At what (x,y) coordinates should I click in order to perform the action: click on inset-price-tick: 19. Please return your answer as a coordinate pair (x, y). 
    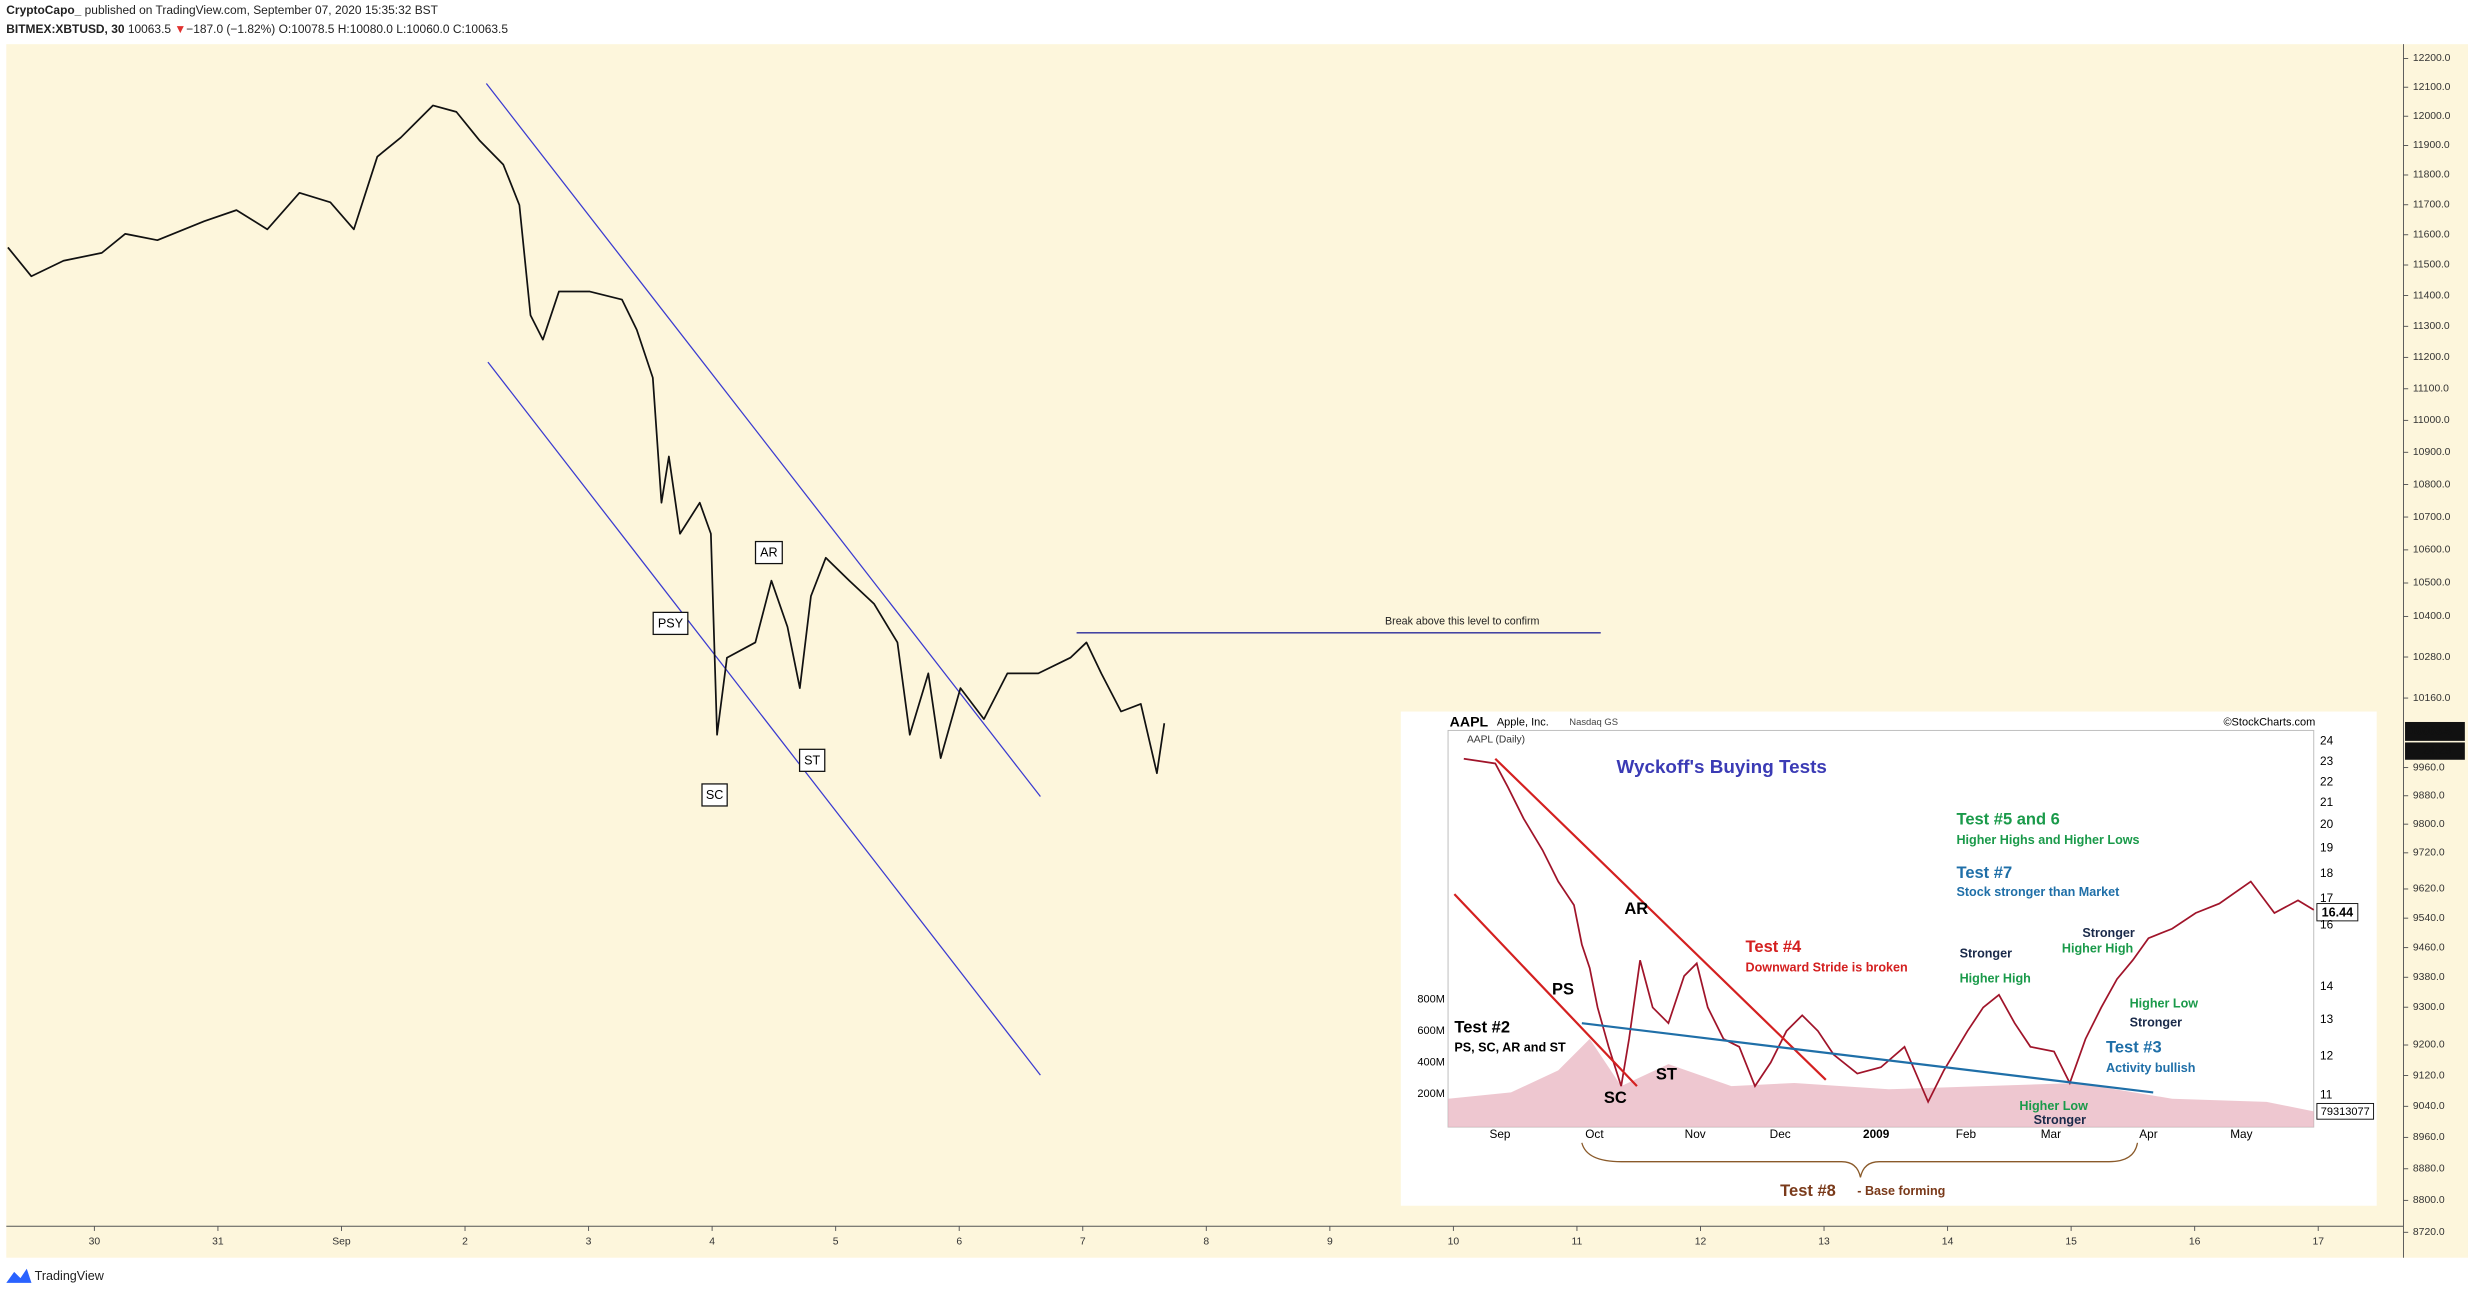
    Looking at the image, I should click on (2326, 848).